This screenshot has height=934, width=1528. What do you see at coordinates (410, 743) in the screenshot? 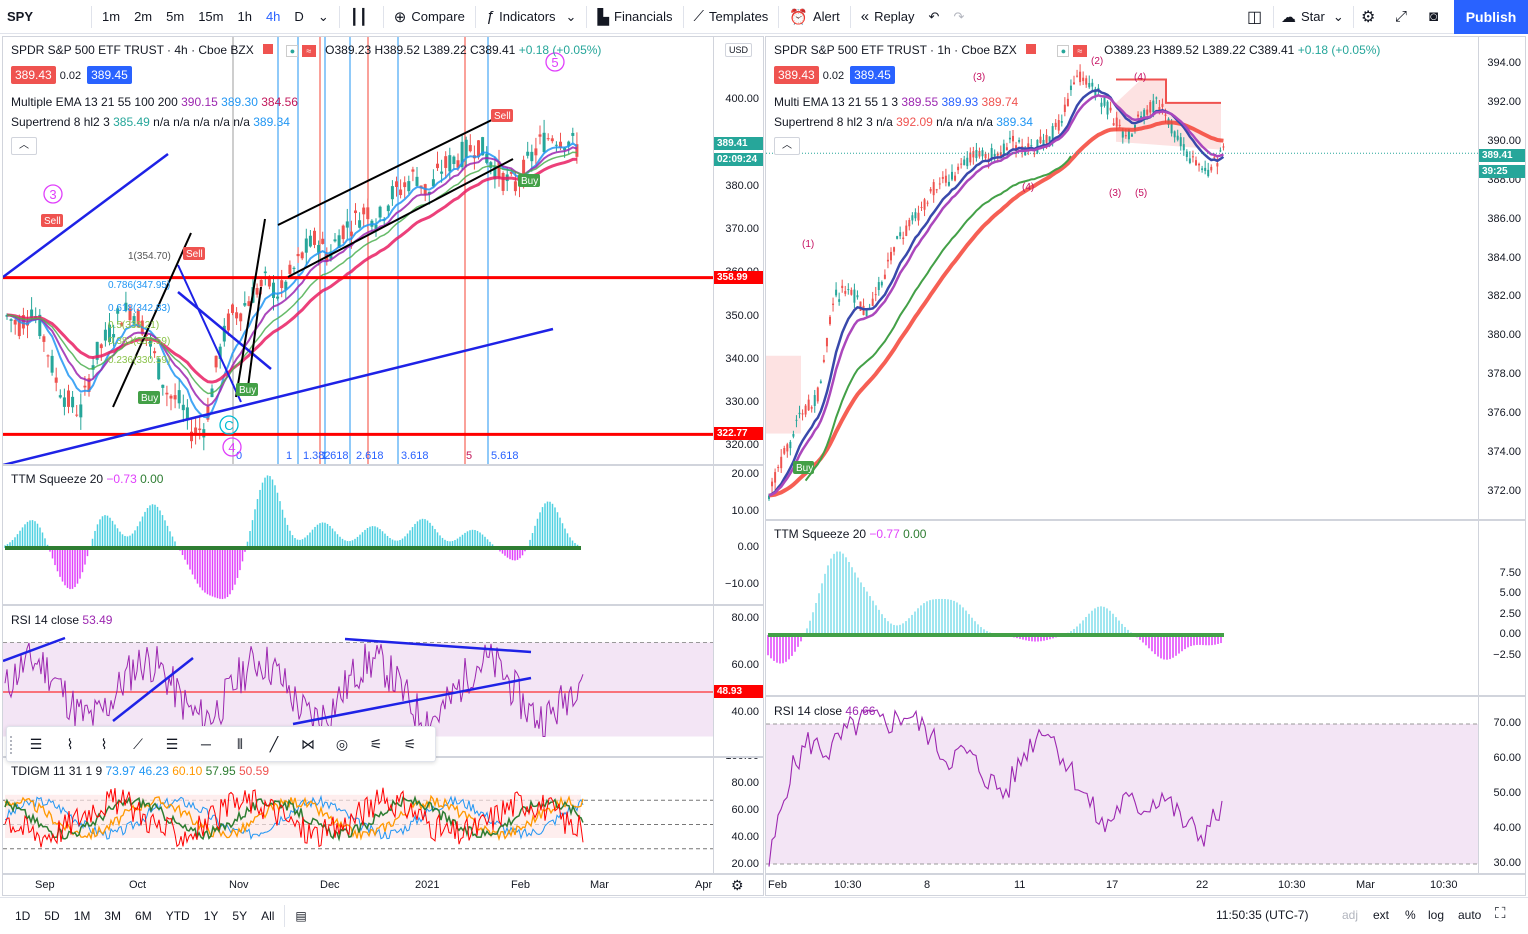
I see `tool-more-icon: ⚟` at bounding box center [410, 743].